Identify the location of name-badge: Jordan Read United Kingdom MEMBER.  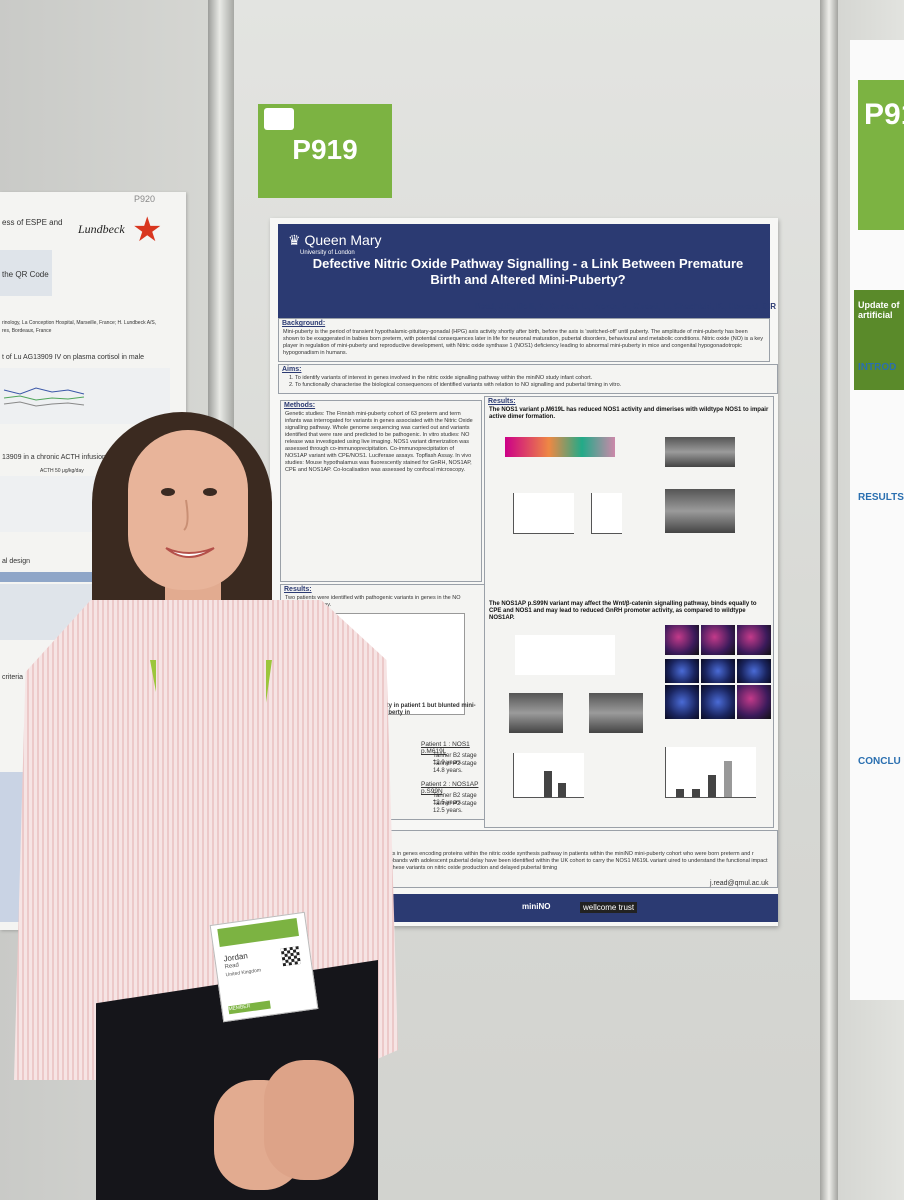
(264, 967).